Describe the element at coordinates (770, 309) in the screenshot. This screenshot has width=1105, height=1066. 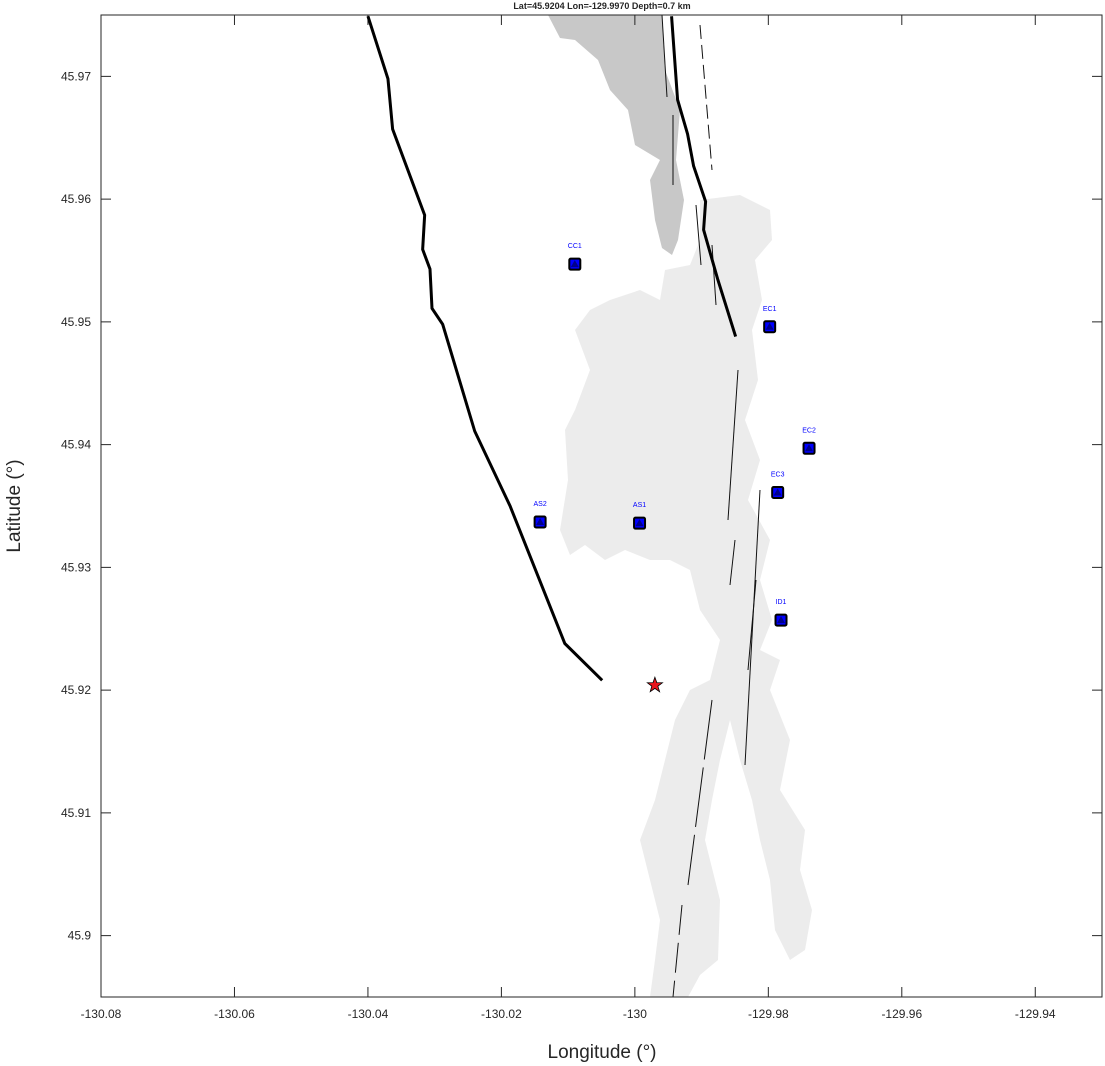
I see `station-label: EC1` at that location.